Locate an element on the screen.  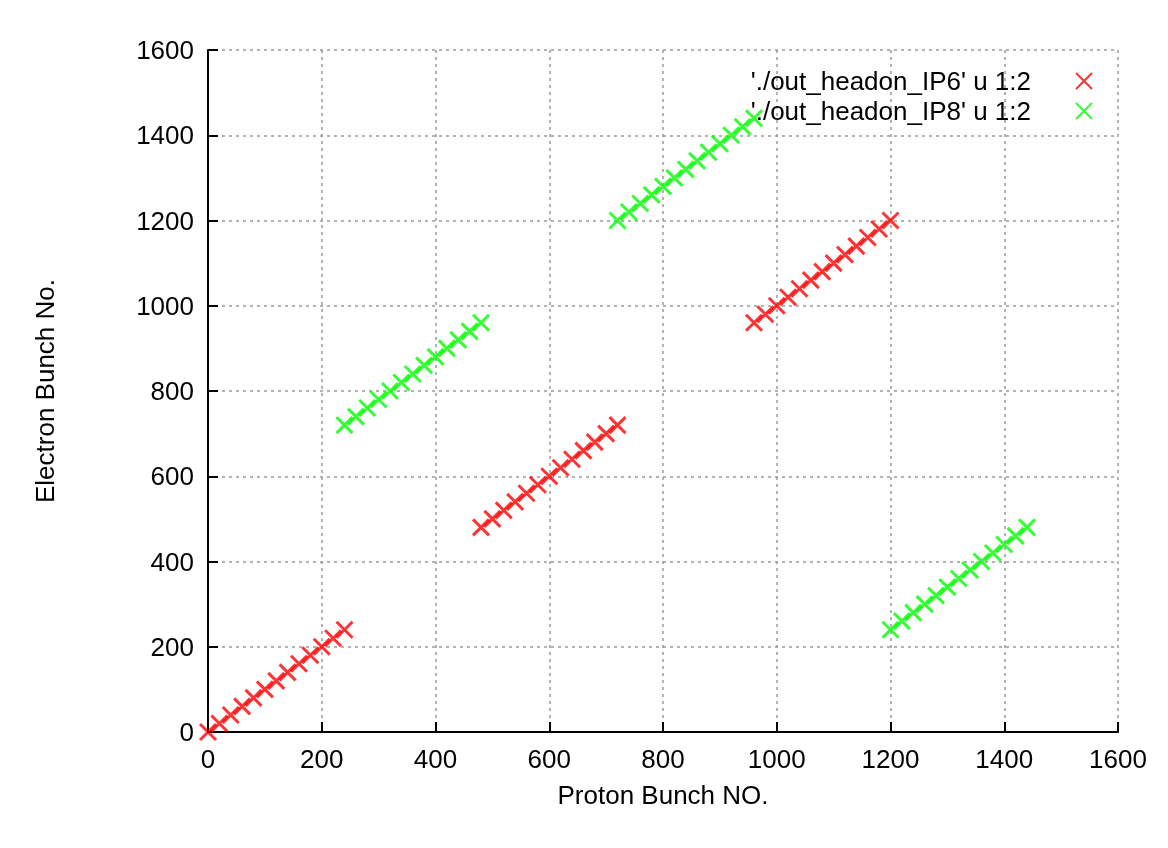
y-axis-title: Electron Bunch No. is located at coordinates (45, 391).